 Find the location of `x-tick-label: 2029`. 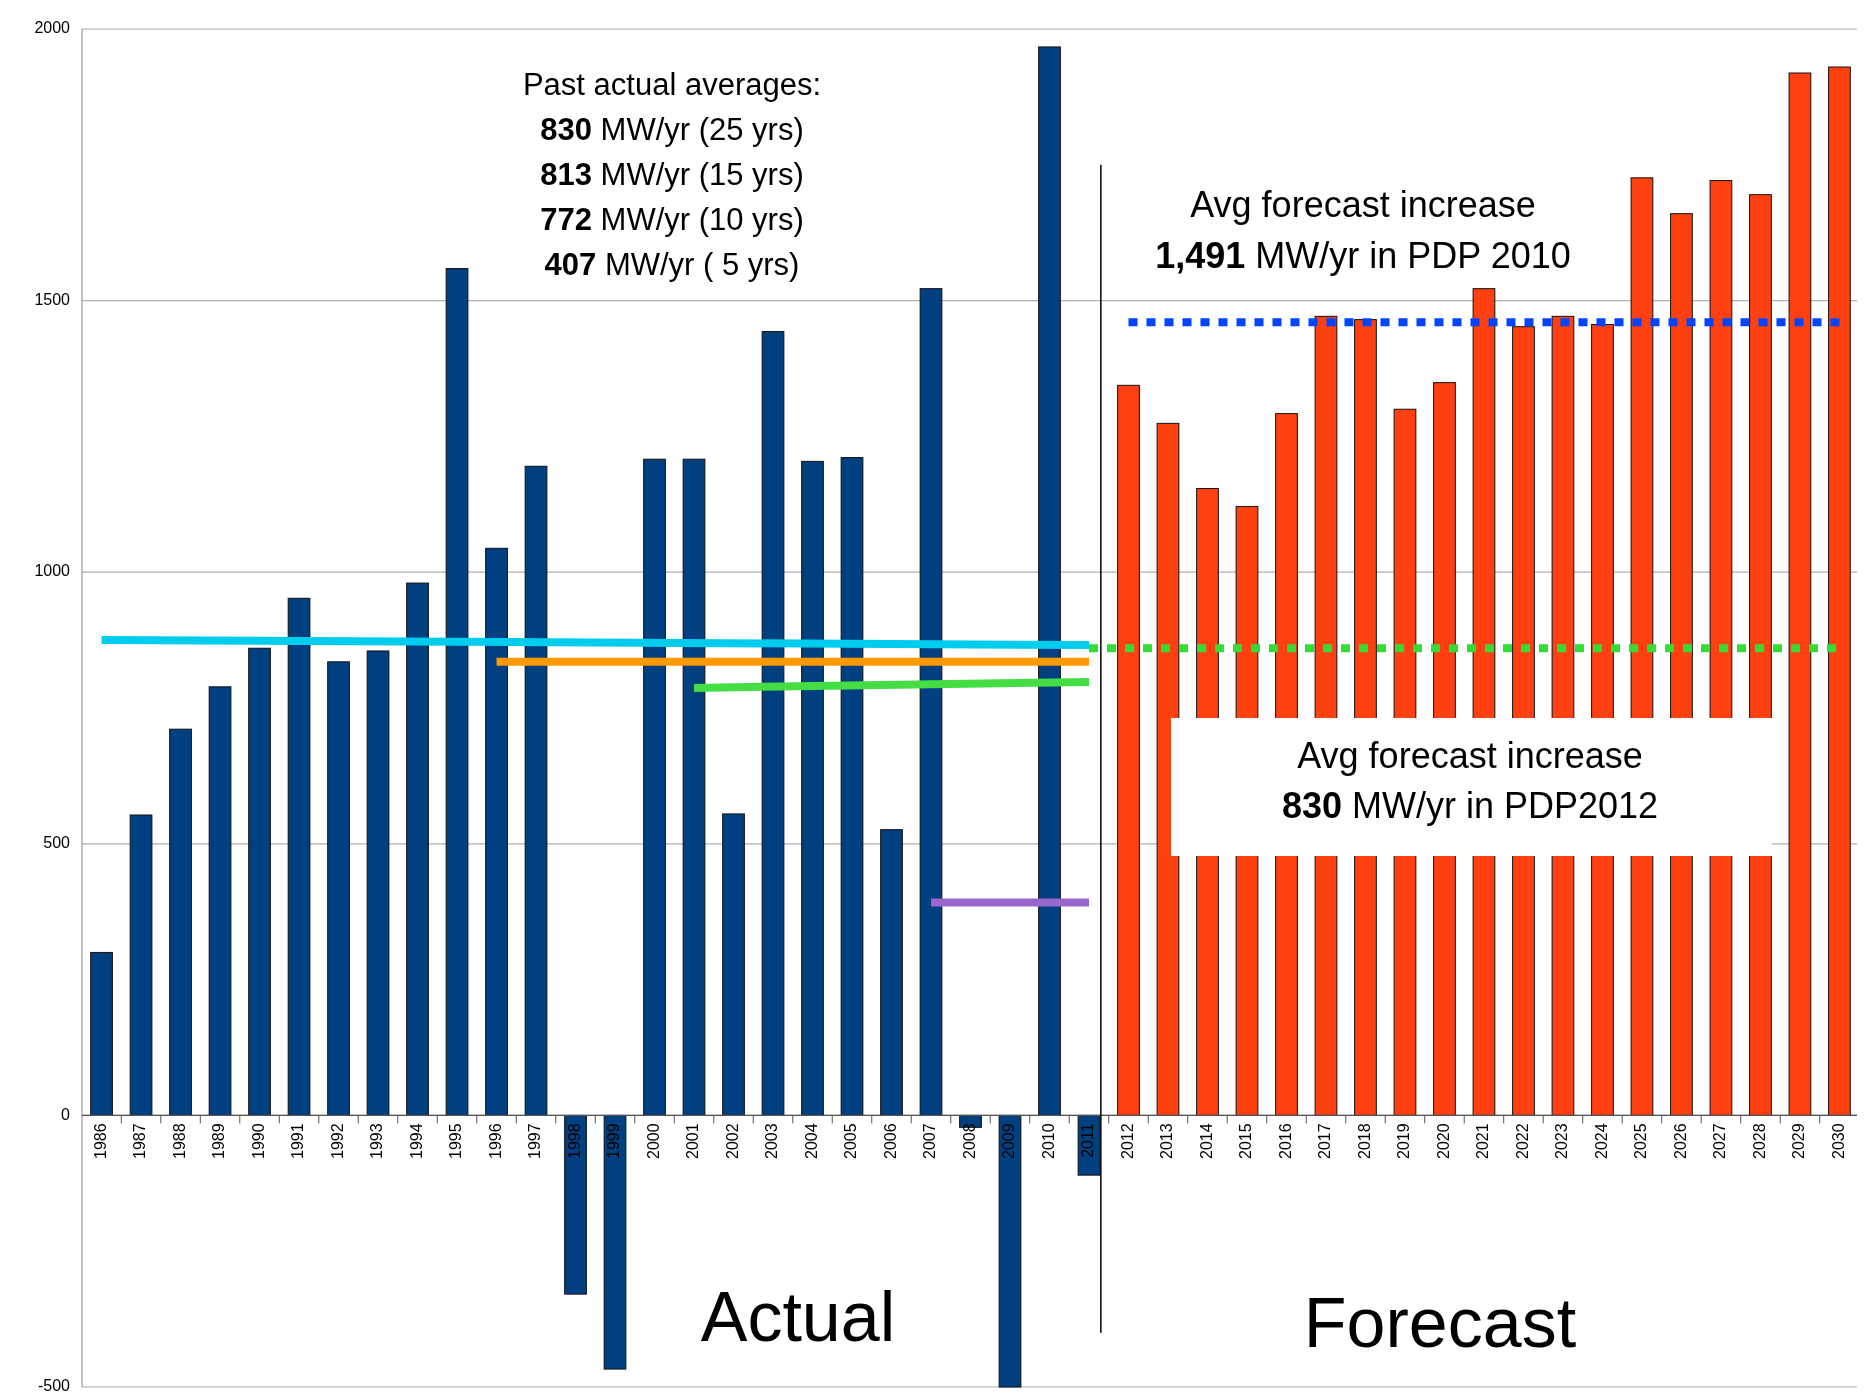

x-tick-label: 2029 is located at coordinates (1799, 1141).